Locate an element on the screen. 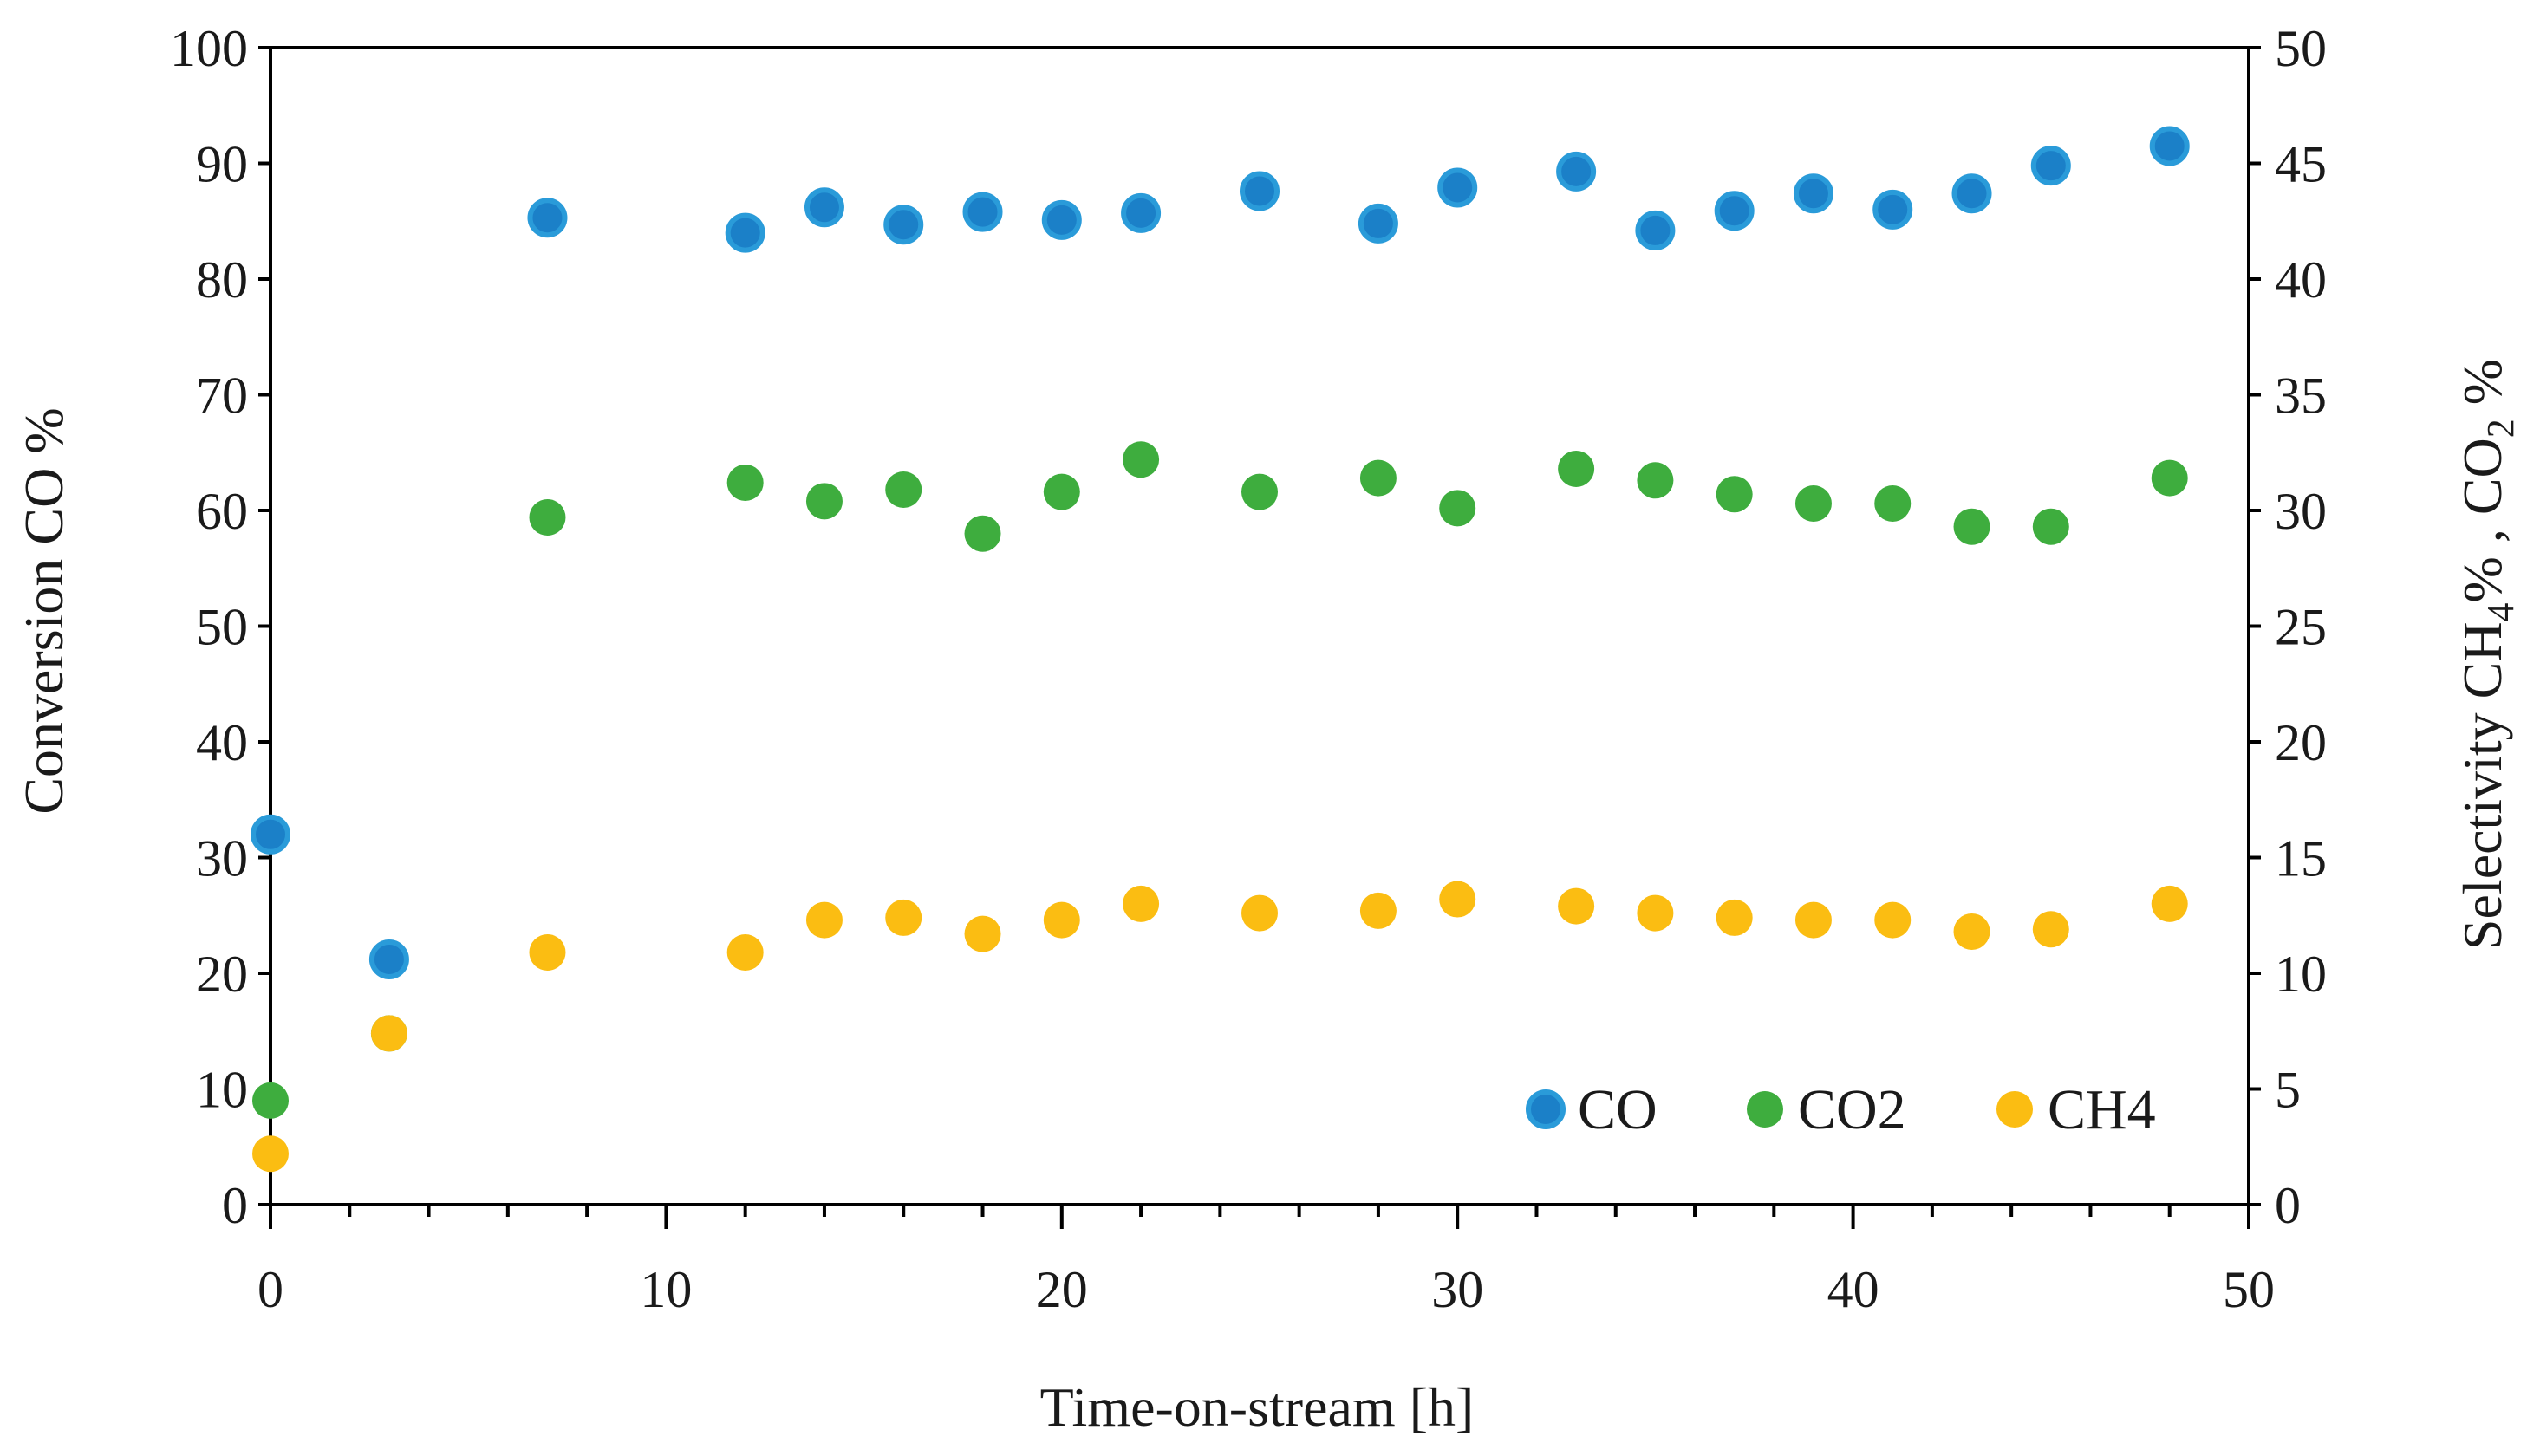  y-tick-label: 0 is located at coordinates (235, 1205).